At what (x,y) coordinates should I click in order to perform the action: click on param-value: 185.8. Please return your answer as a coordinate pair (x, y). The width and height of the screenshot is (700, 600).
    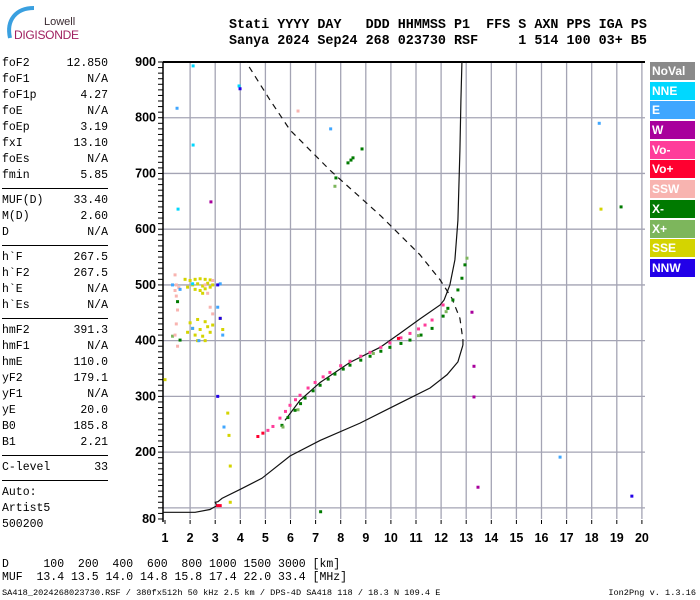
    Looking at the image, I should click on (90, 426).